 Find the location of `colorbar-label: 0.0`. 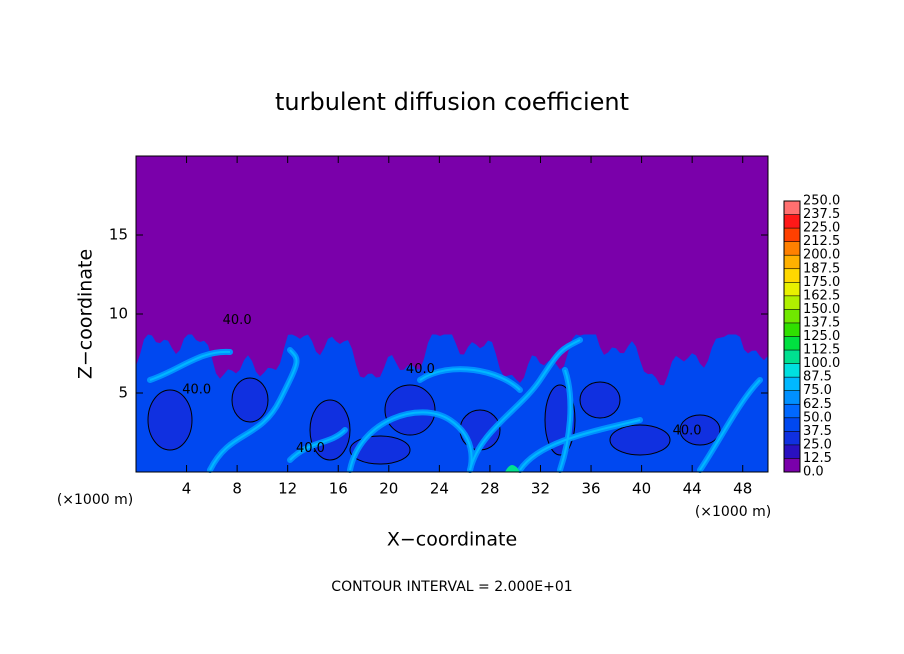

colorbar-label: 0.0 is located at coordinates (813, 472).